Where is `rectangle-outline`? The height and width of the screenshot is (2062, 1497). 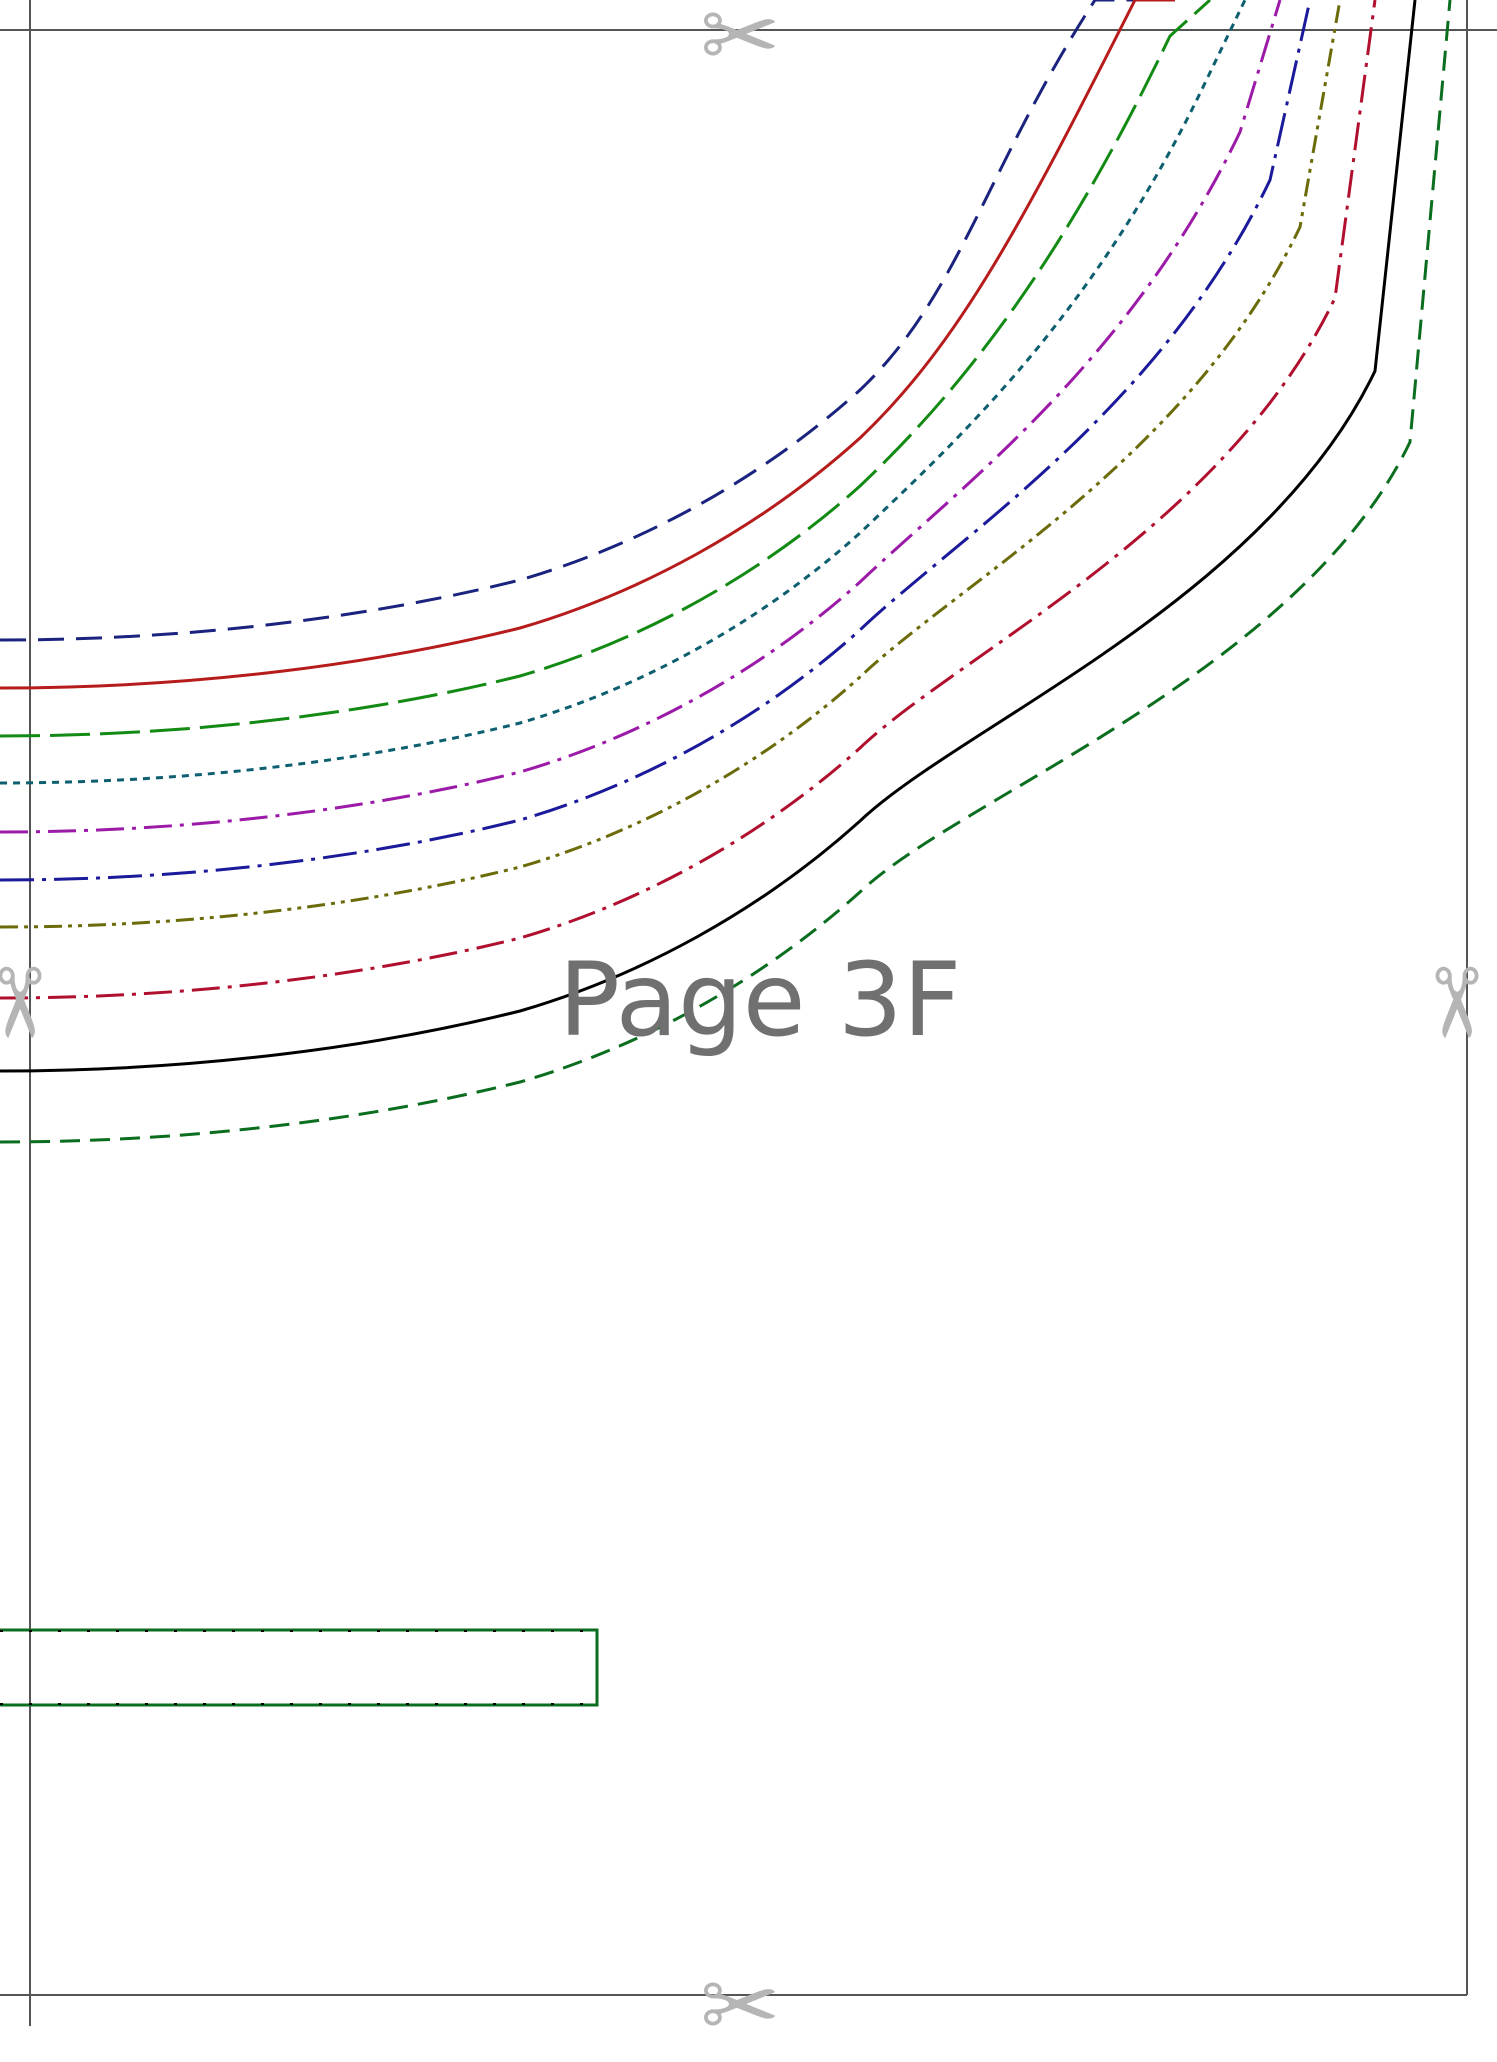
rectangle-outline is located at coordinates (299, 1667).